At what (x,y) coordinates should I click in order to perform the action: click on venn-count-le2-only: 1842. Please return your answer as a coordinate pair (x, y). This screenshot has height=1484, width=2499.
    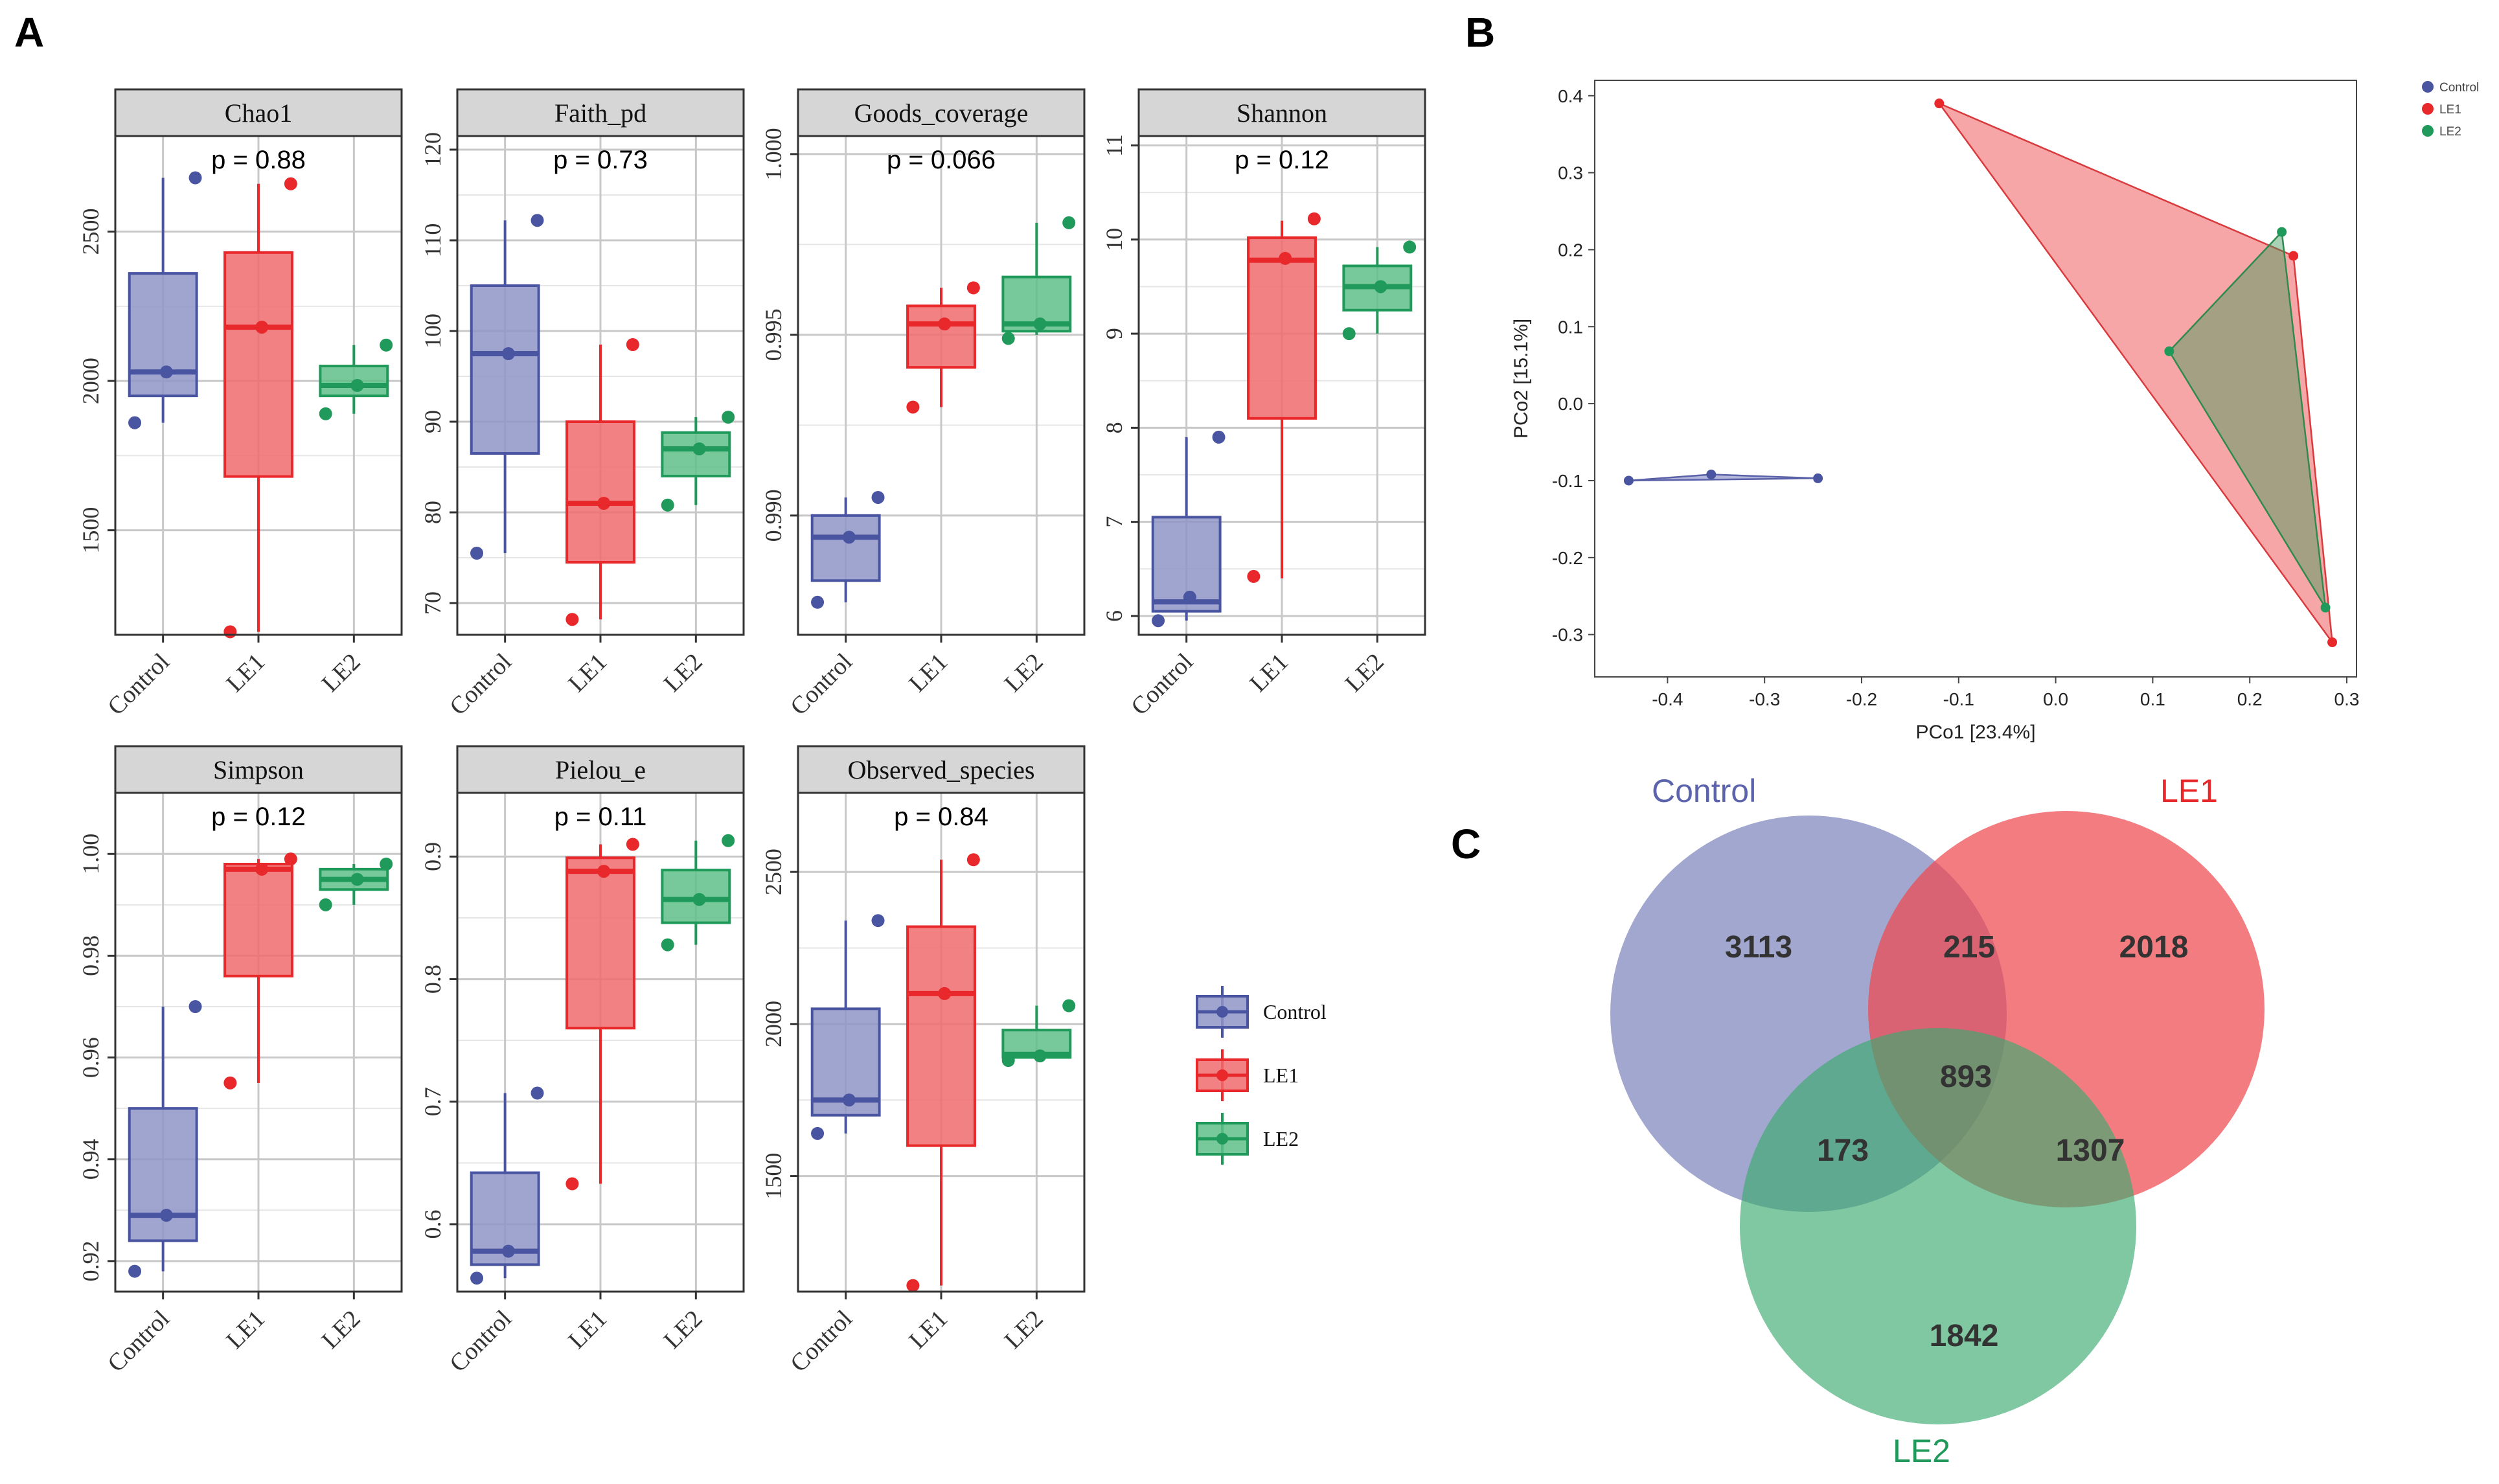
    Looking at the image, I should click on (1964, 1336).